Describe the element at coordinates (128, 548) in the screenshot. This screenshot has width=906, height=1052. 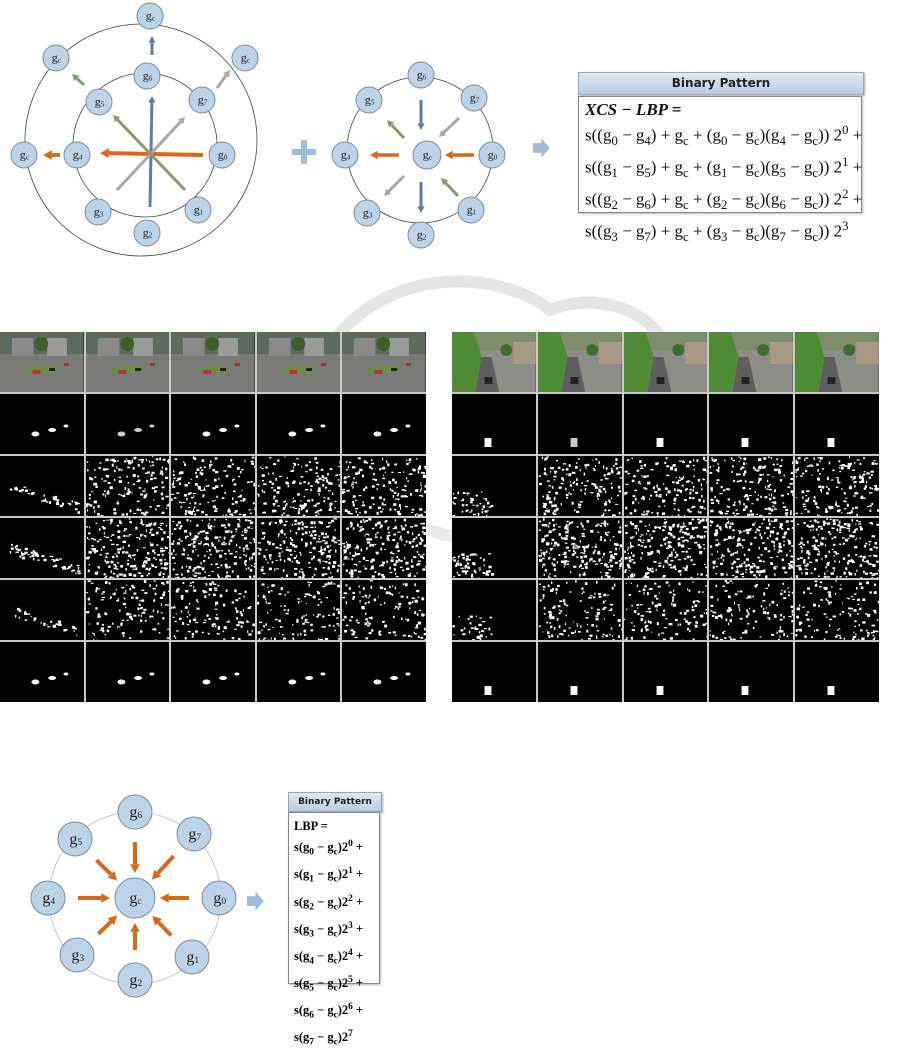
I see `foreground-mask-b-cell` at that location.